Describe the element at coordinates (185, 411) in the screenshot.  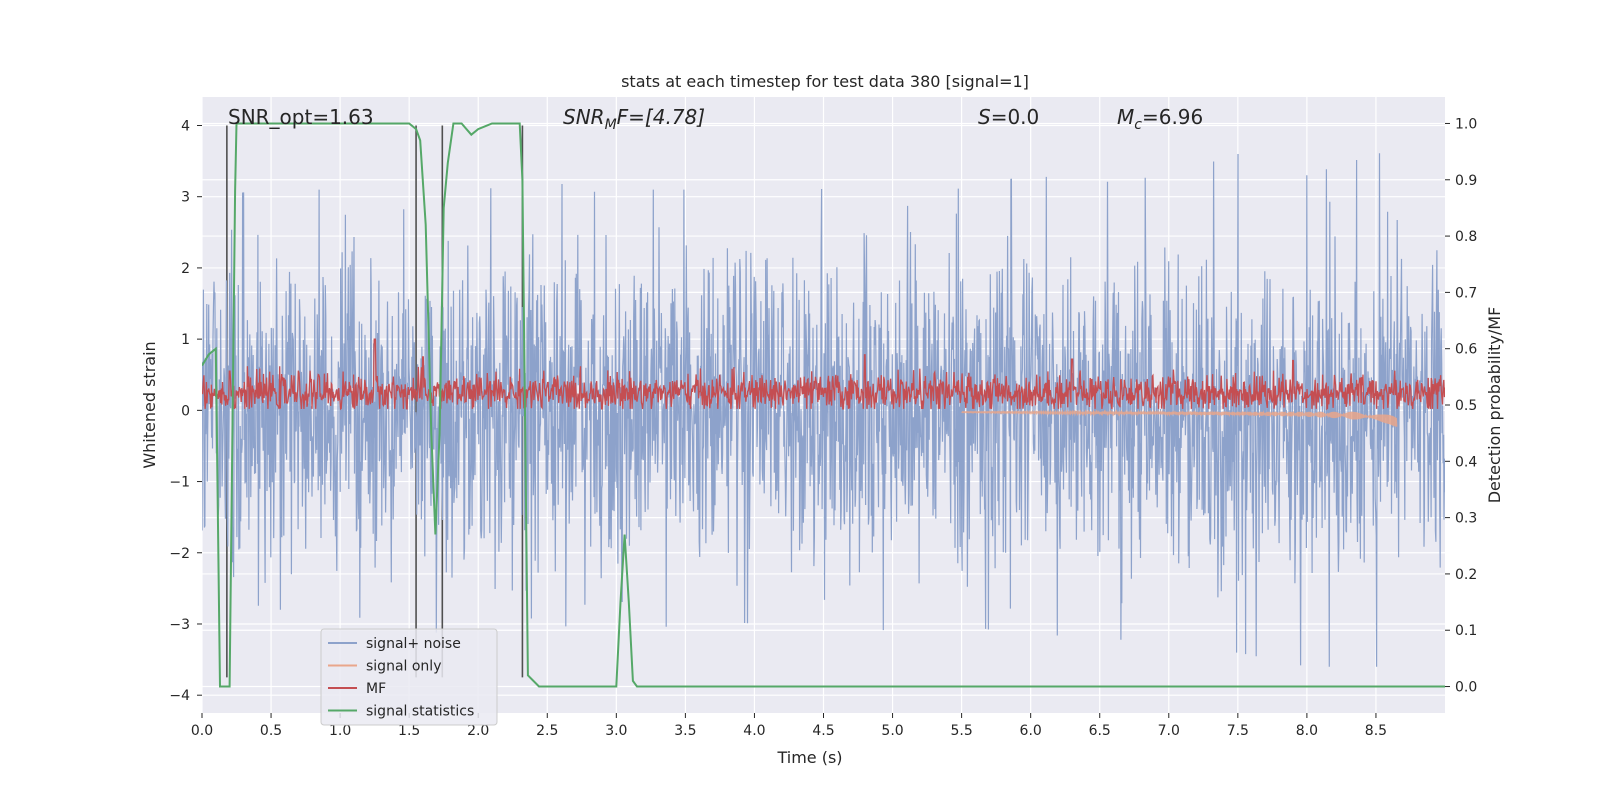
I see `y-left-tick-label: 0` at that location.